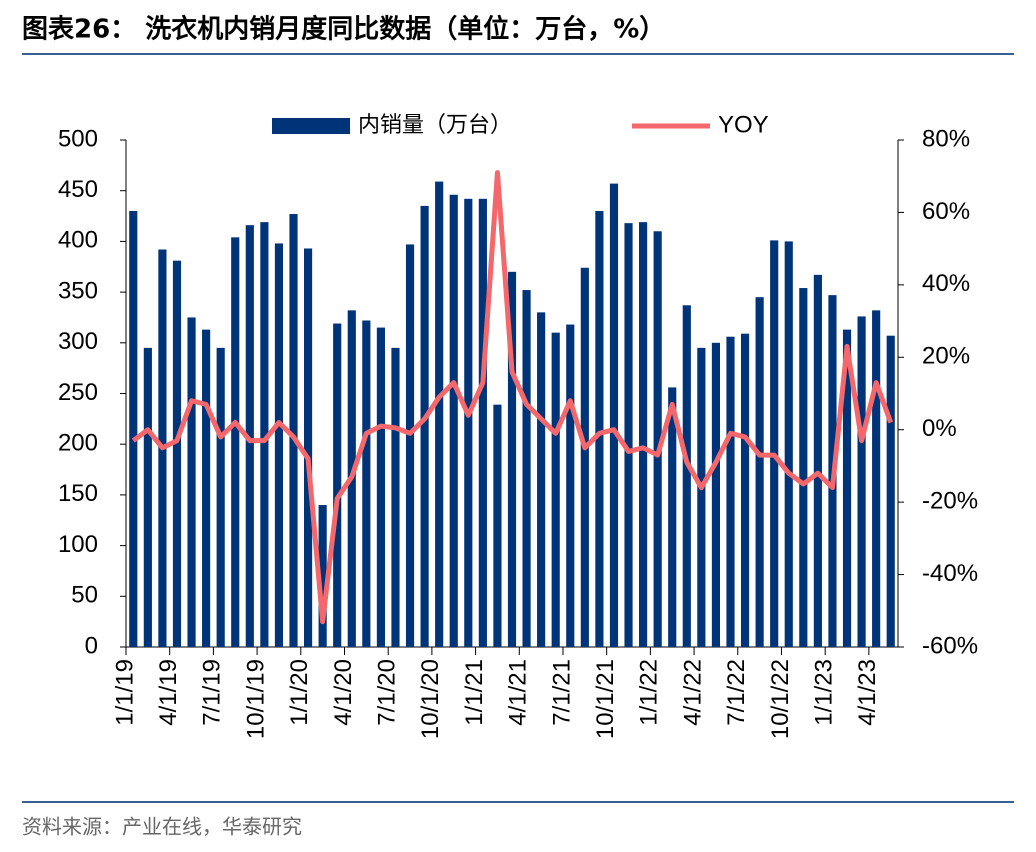 This screenshot has width=1036, height=852. What do you see at coordinates (561, 692) in the screenshot?
I see `x-tick-label: 7/1/21` at bounding box center [561, 692].